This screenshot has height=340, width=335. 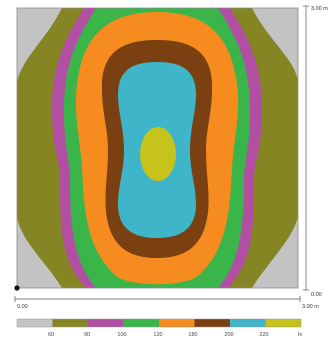 What do you see at coordinates (284, 323) in the screenshot?
I see `legend-swatch-zone-yellow` at bounding box center [284, 323].